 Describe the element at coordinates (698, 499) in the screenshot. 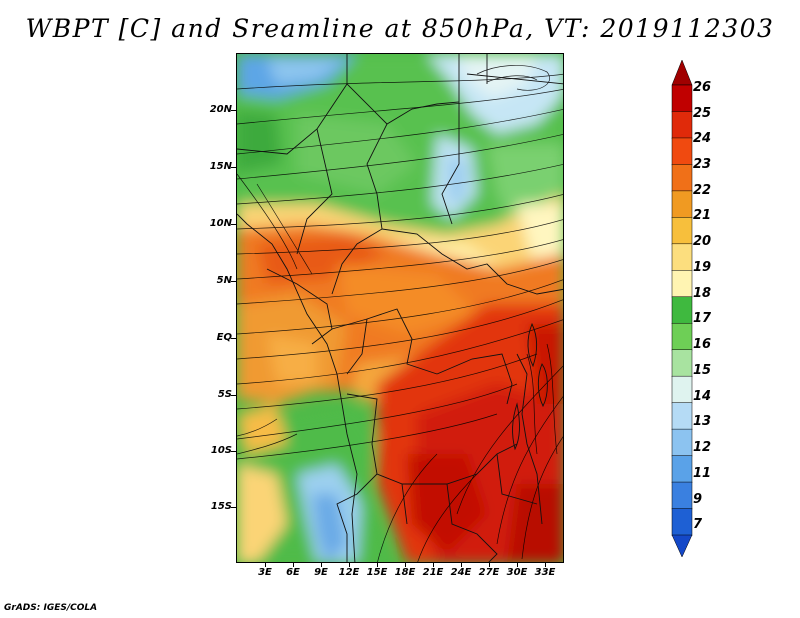

I see `colorbar-label-9: 9` at that location.